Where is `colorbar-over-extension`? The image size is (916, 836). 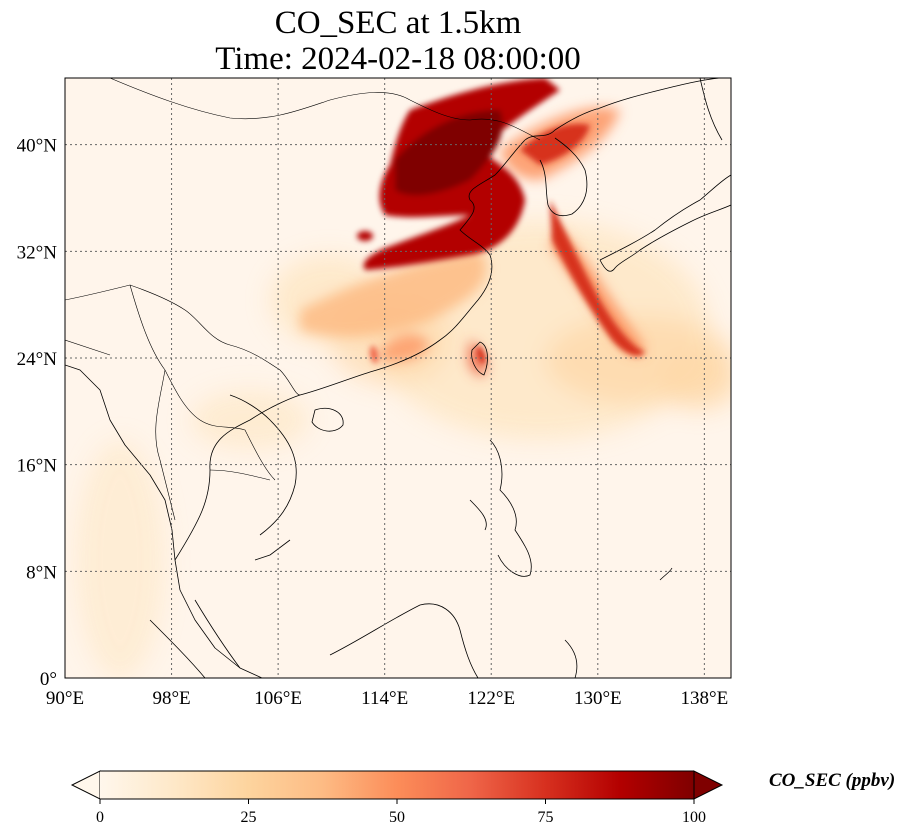 colorbar-over-extension is located at coordinates (708, 785).